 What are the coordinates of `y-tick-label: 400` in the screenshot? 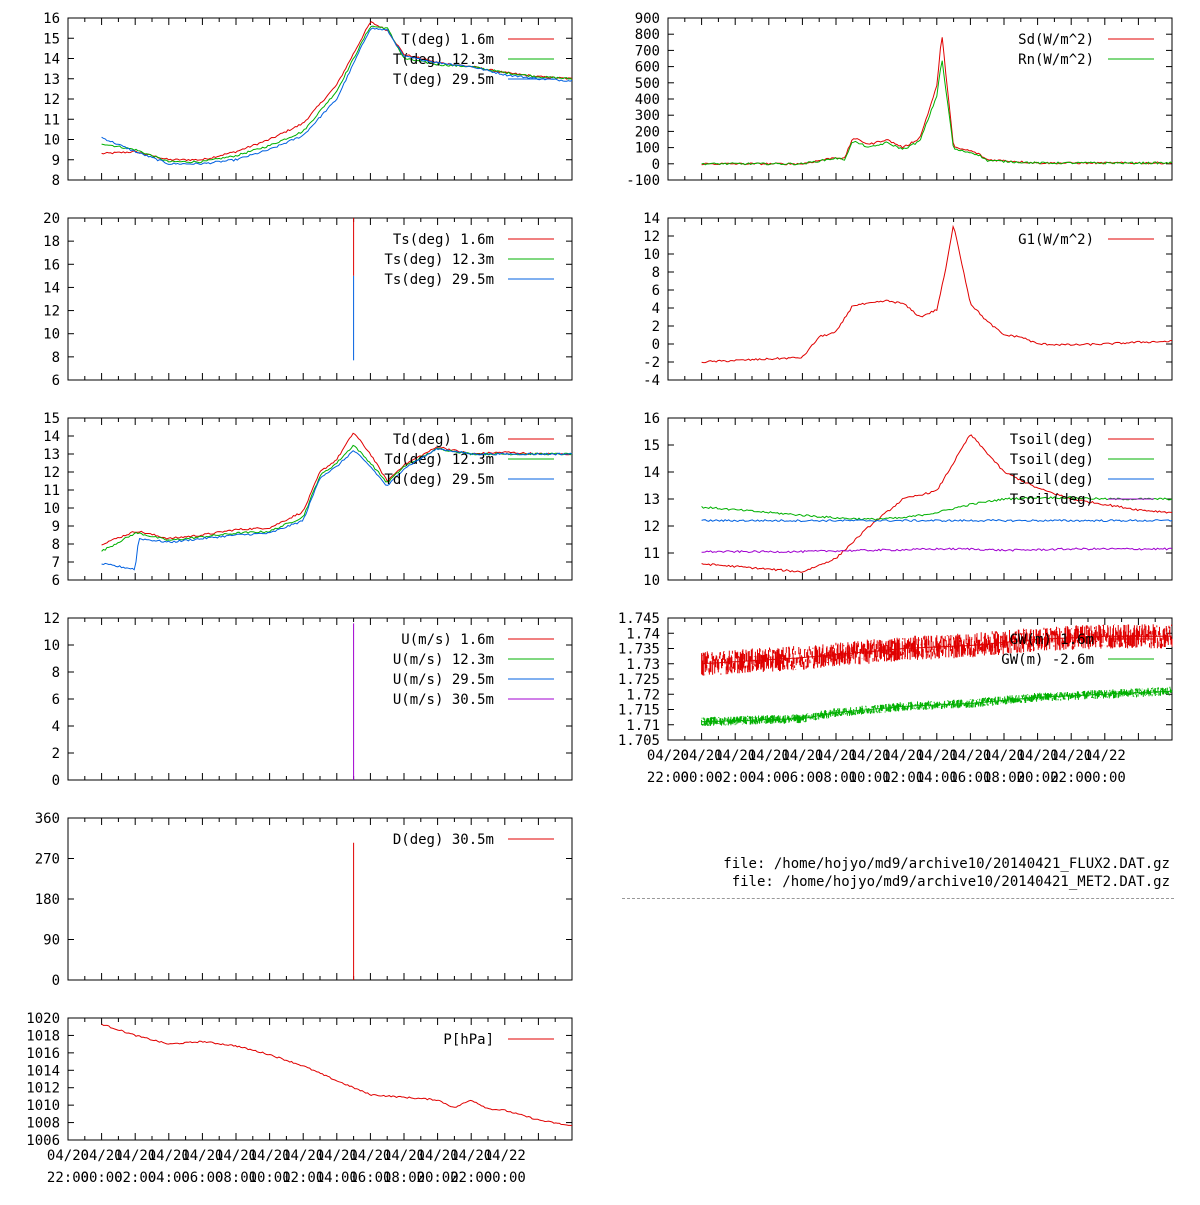 It's located at (647, 100).